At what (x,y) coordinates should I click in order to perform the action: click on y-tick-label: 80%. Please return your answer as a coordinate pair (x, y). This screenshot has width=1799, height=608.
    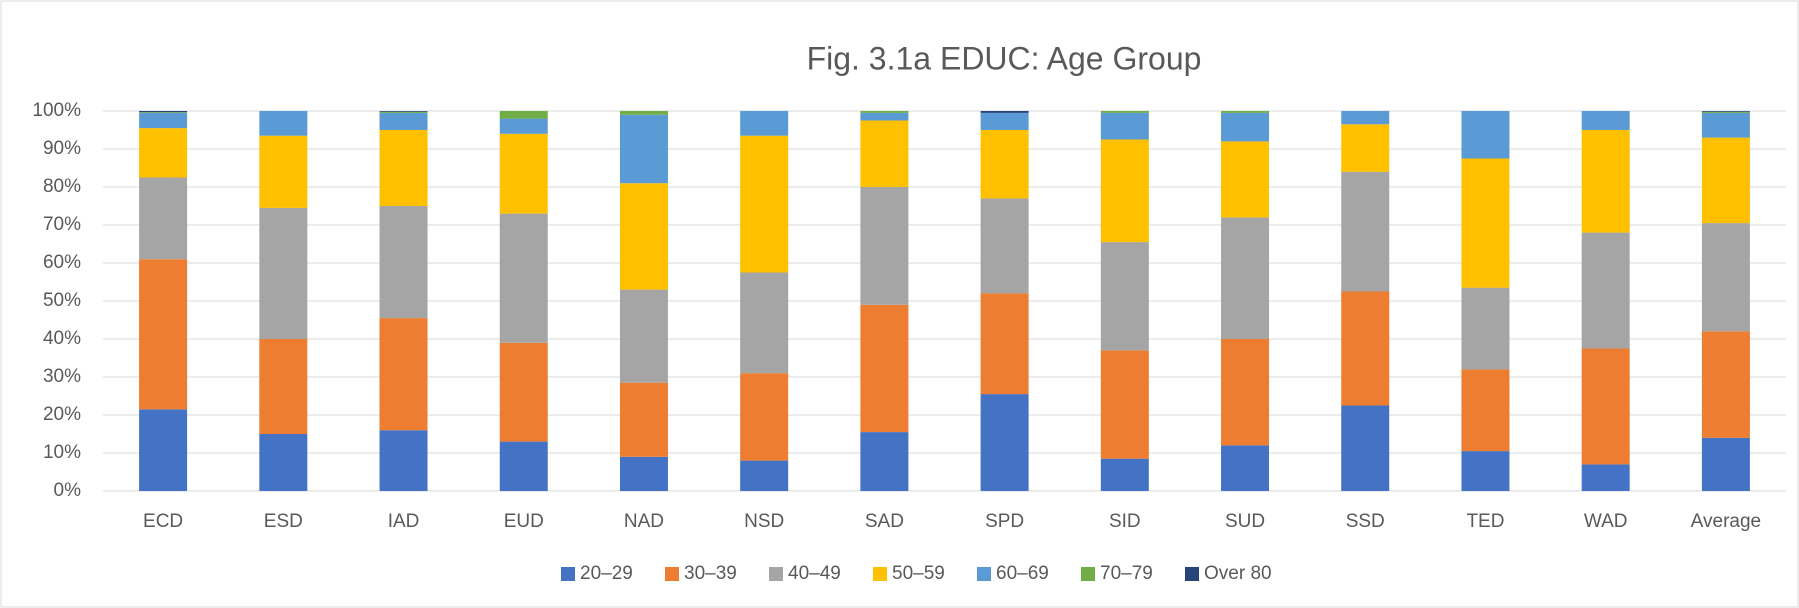
    Looking at the image, I should click on (62, 186).